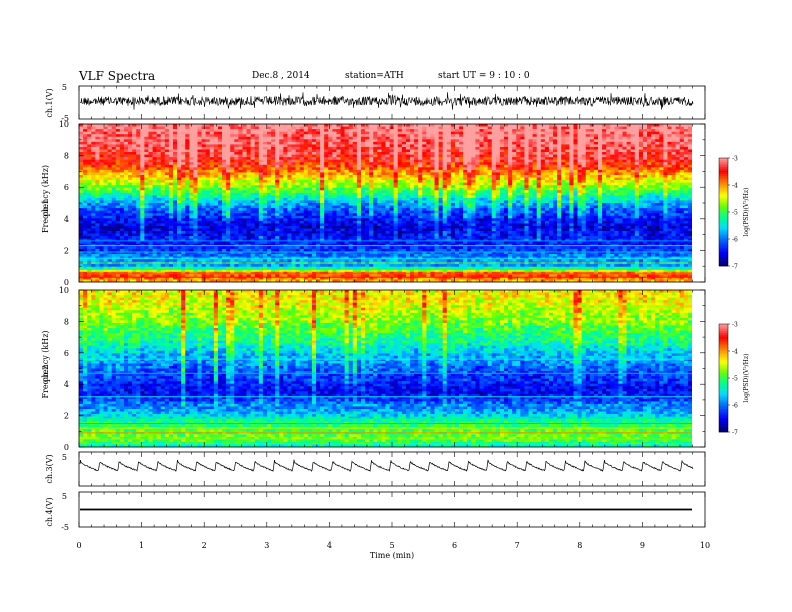 Image resolution: width=792 pixels, height=612 pixels. What do you see at coordinates (117, 76) in the screenshot?
I see `figure-title: VLF Spectra` at bounding box center [117, 76].